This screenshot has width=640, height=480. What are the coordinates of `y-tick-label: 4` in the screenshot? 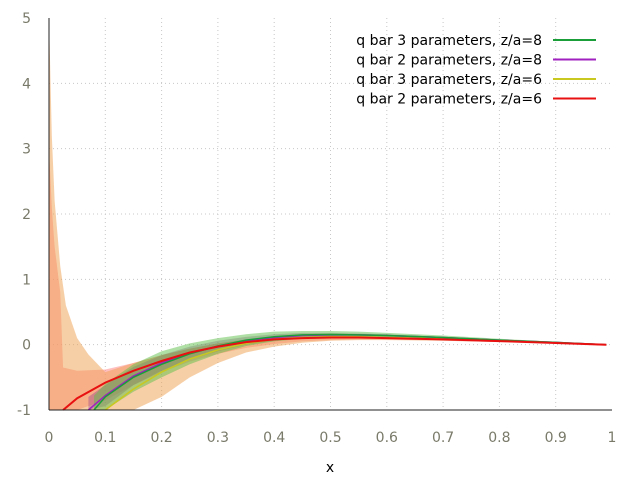 It's located at (26, 84).